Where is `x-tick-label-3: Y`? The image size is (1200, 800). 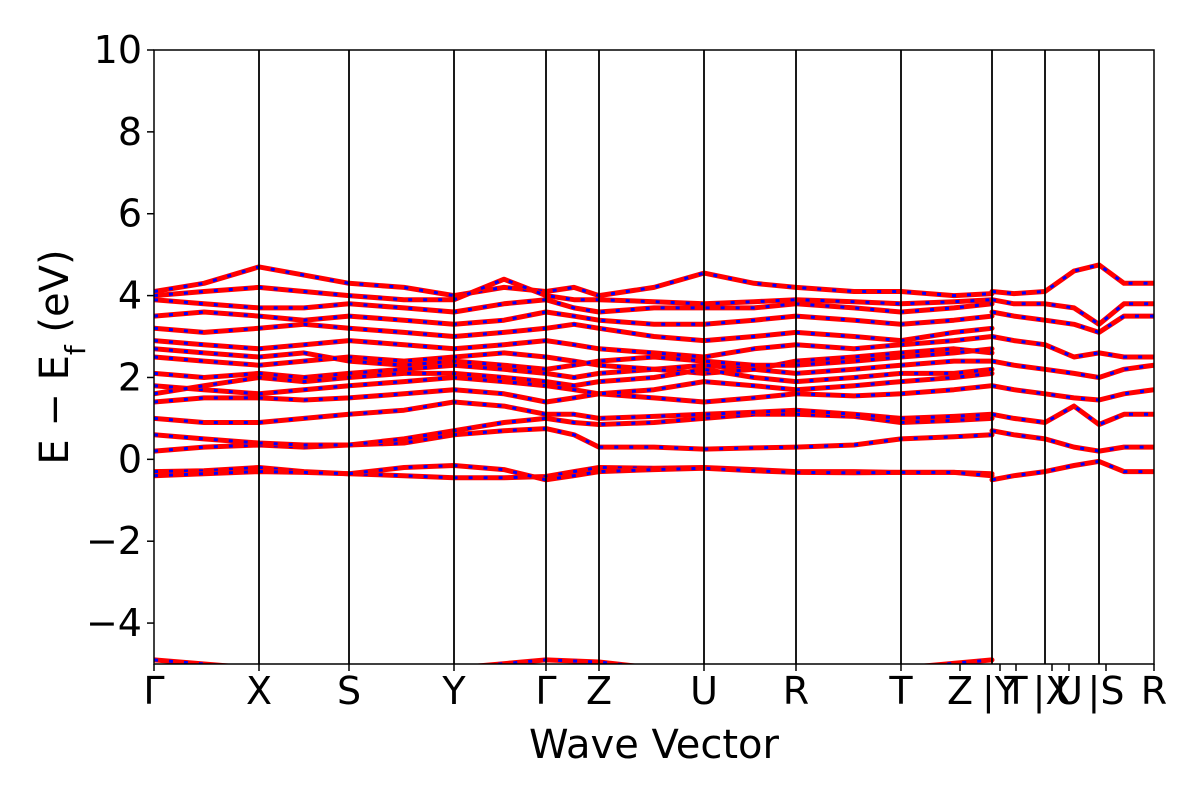 x-tick-label-3: Y is located at coordinates (453, 691).